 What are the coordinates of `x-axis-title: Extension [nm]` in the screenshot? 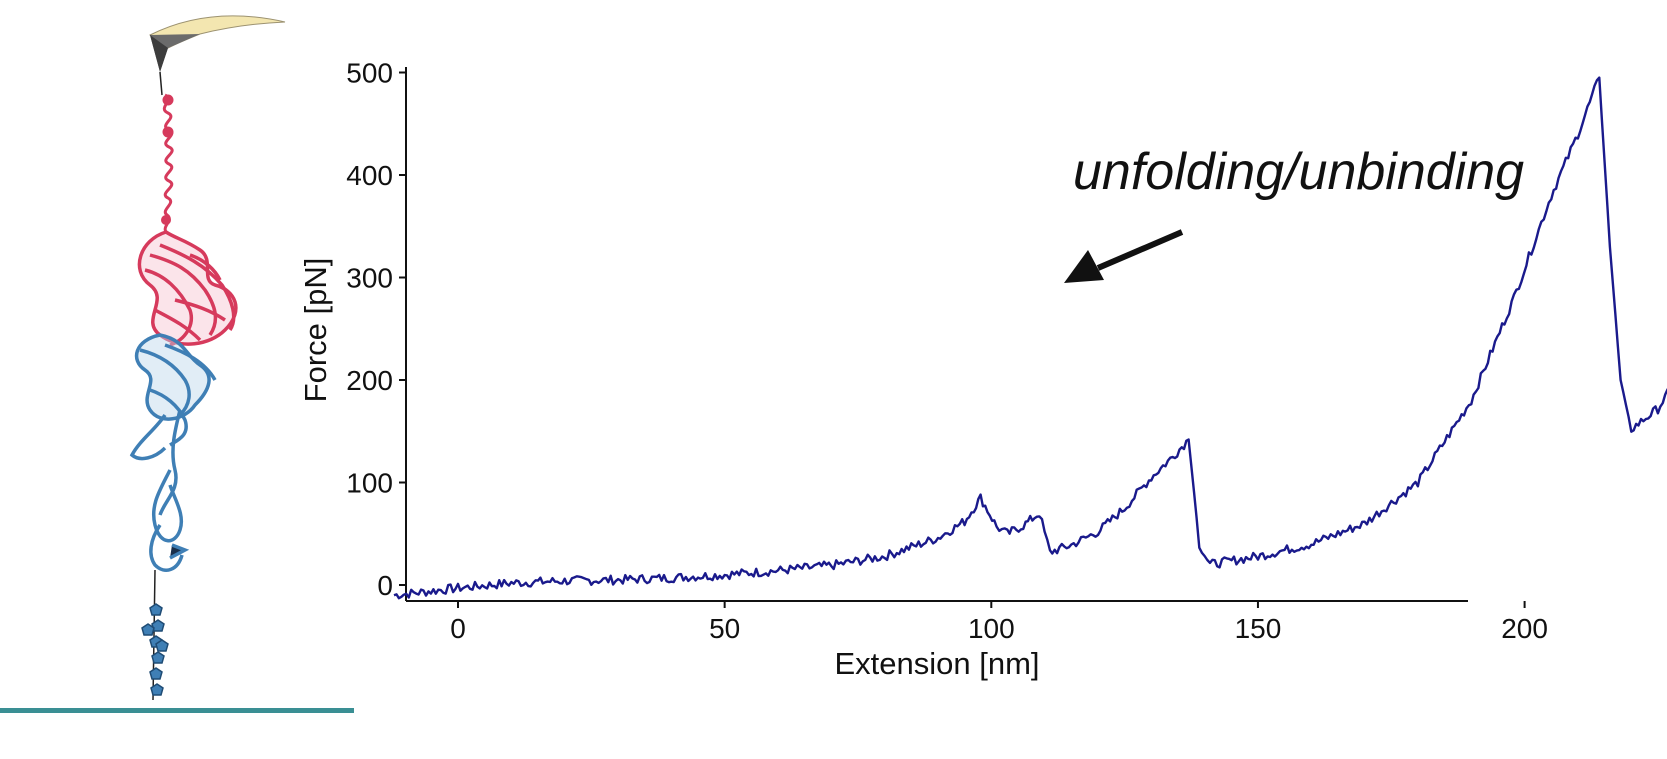 It's located at (936, 663).